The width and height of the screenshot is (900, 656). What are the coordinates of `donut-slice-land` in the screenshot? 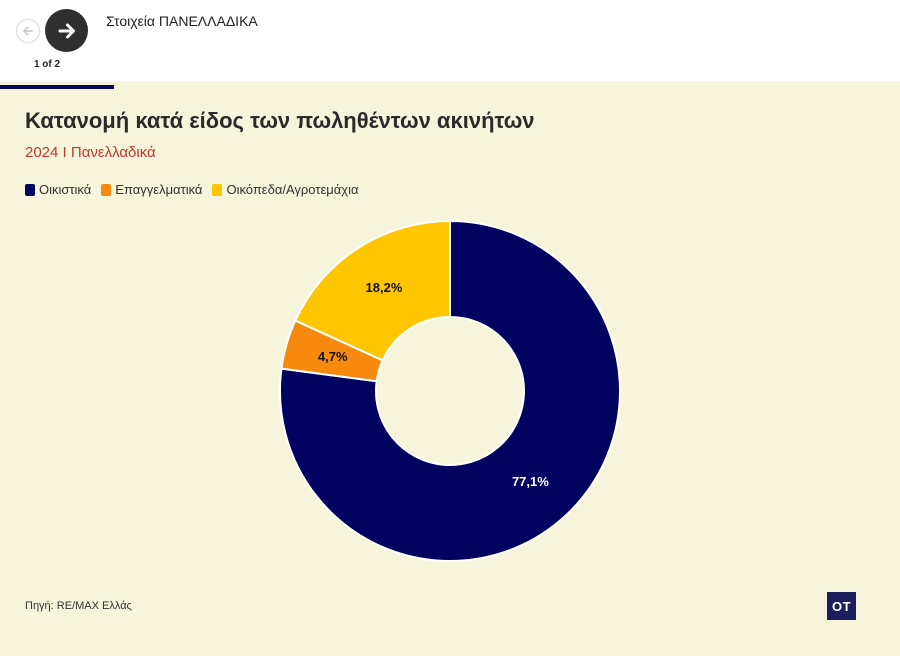 It's located at (372, 290).